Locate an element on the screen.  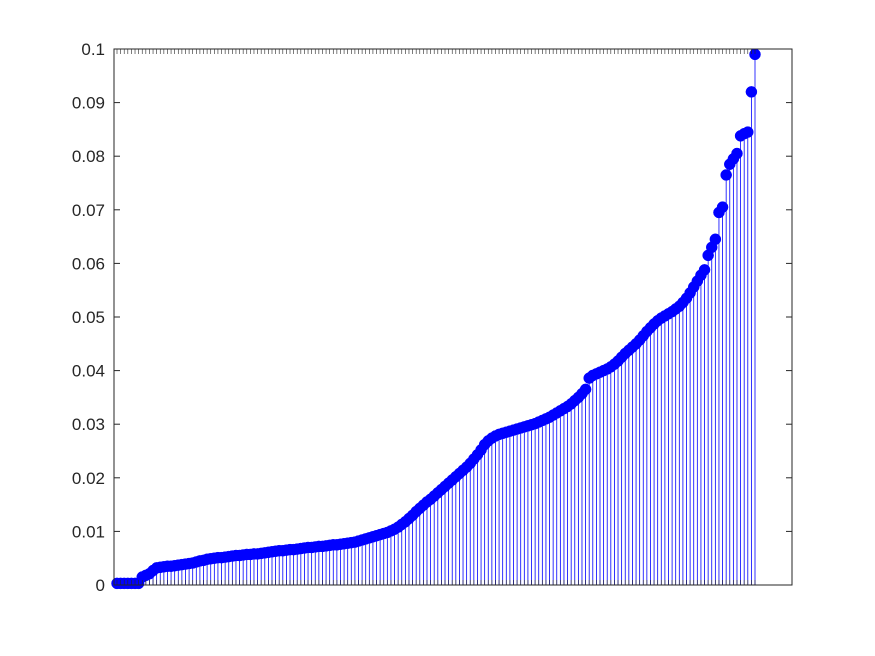
y-tick-label: 0.1 is located at coordinates (93, 49).